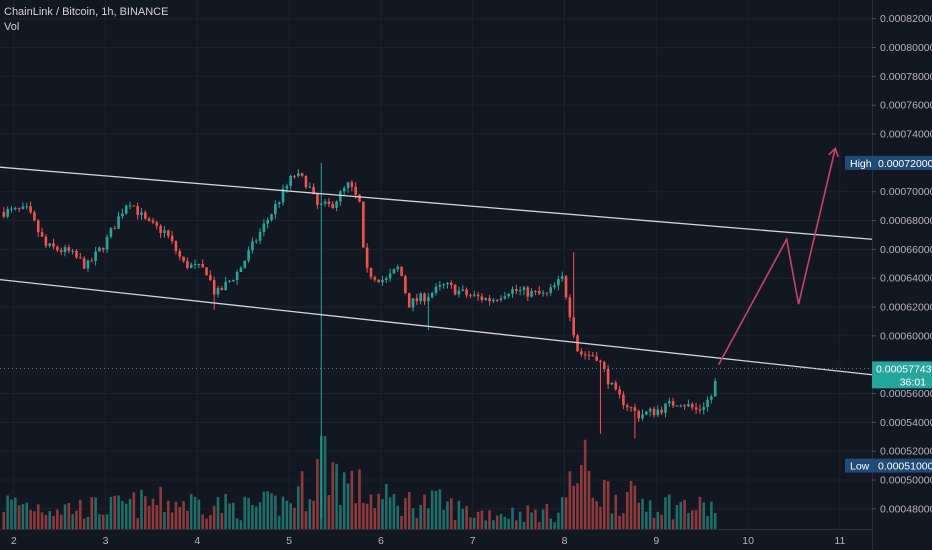 Image resolution: width=932 pixels, height=550 pixels. I want to click on time-tick-label: 10, so click(748, 541).